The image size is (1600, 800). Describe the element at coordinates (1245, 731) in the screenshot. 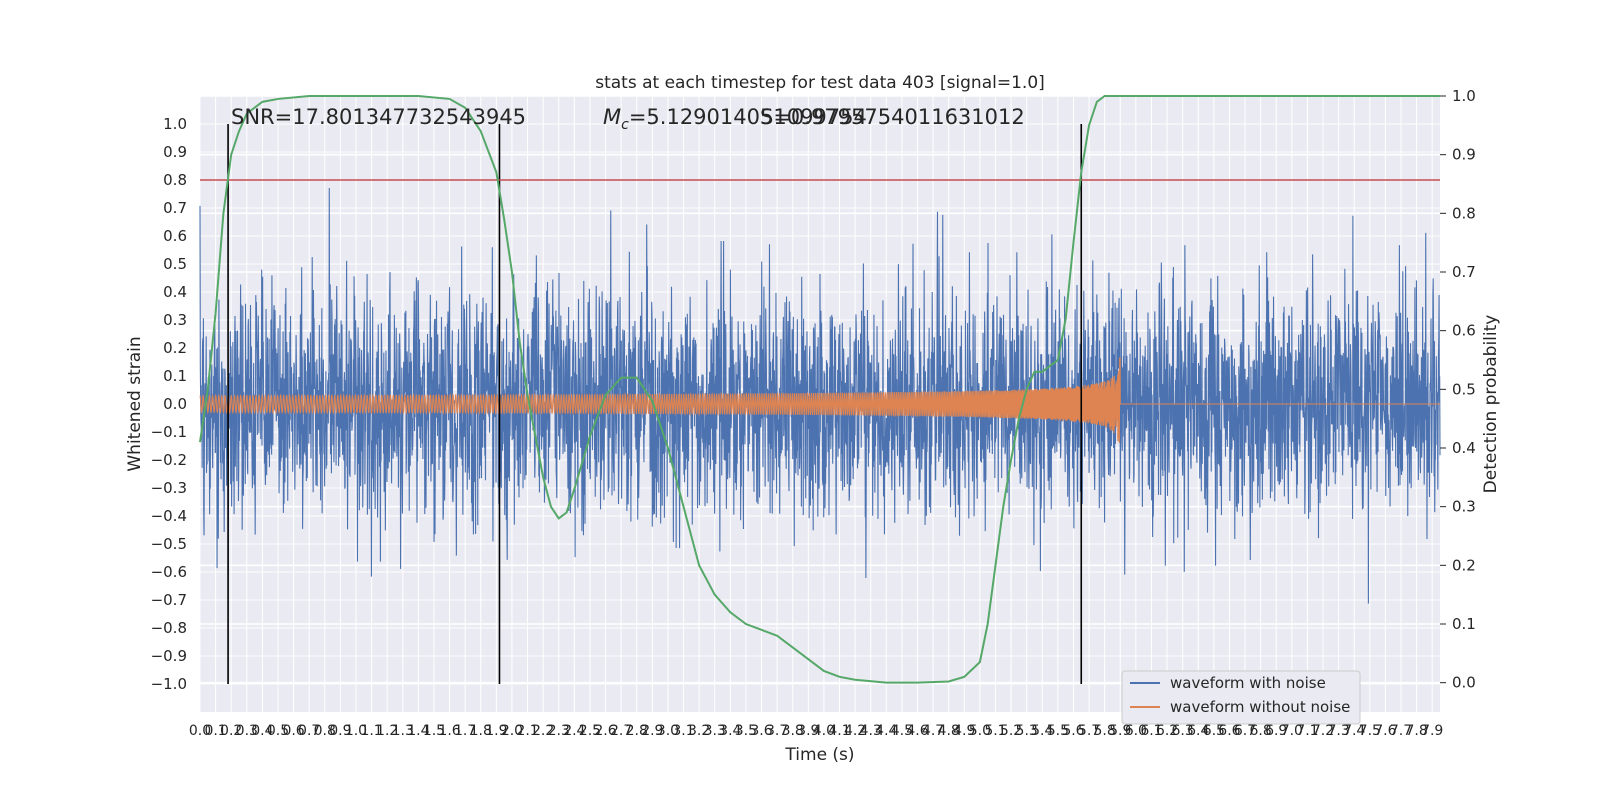

I see `x-tick-label: 6.7` at that location.